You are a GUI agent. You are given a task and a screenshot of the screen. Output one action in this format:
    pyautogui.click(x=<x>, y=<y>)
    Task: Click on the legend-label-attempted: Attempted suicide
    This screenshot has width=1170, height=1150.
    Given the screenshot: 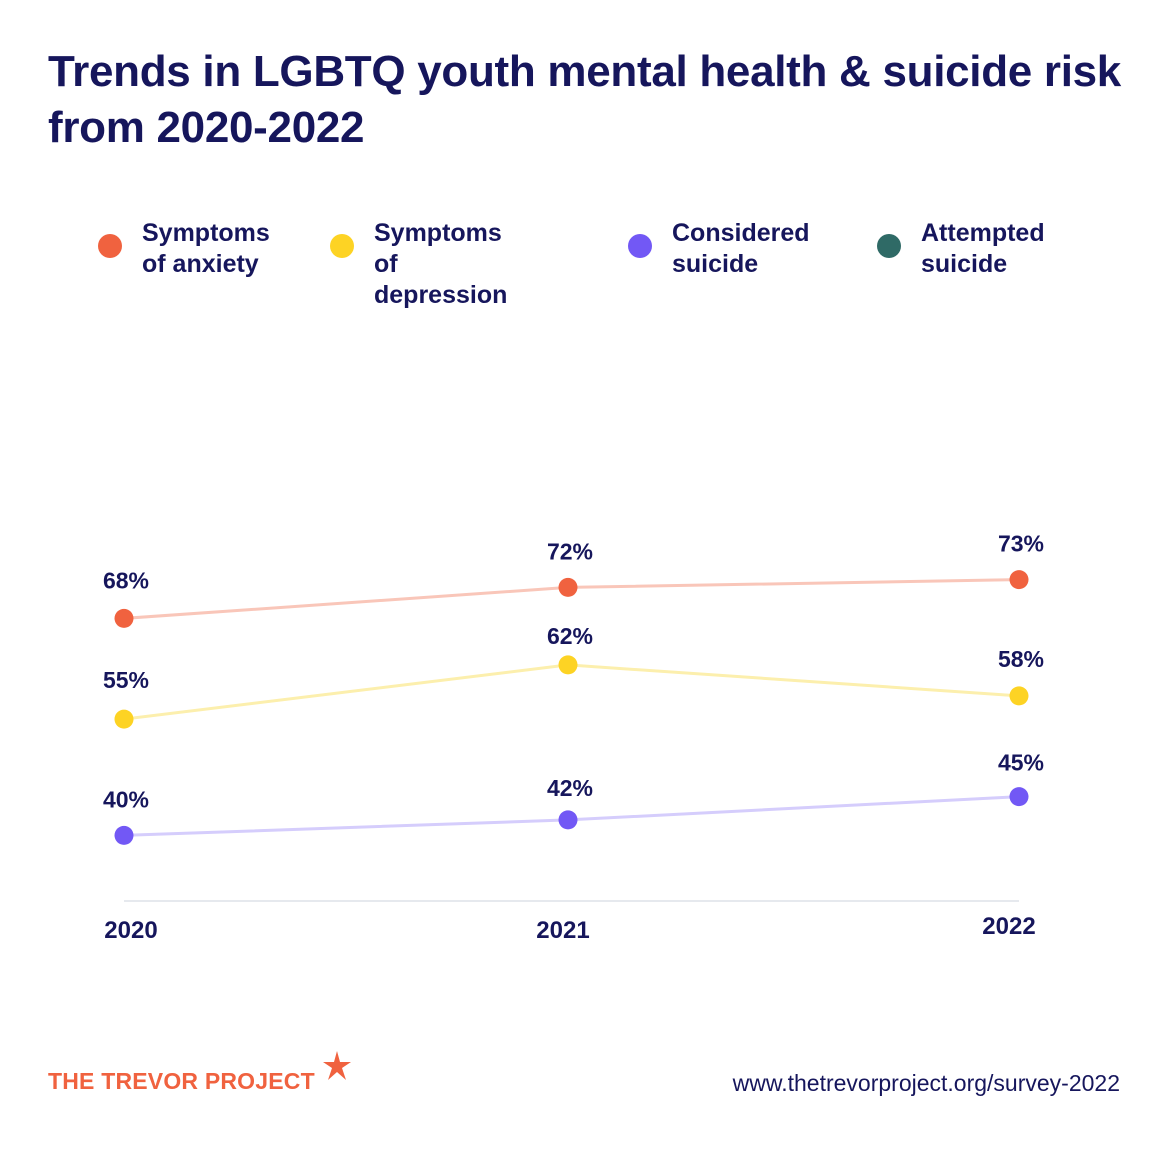 What is the action you would take?
    pyautogui.click(x=983, y=248)
    